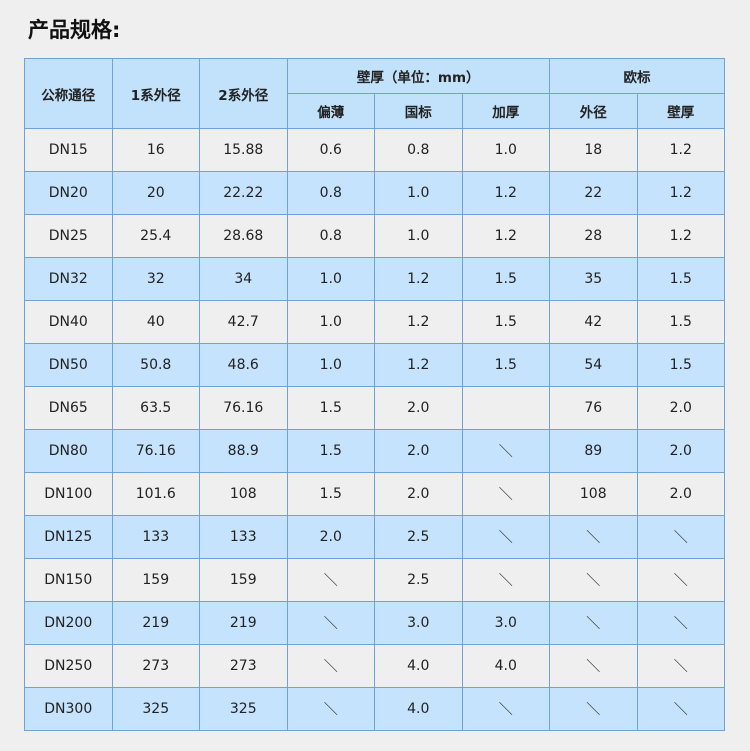 Image resolution: width=750 pixels, height=751 pixels. What do you see at coordinates (243, 623) in the screenshot?
I see `table-cell: 219` at bounding box center [243, 623].